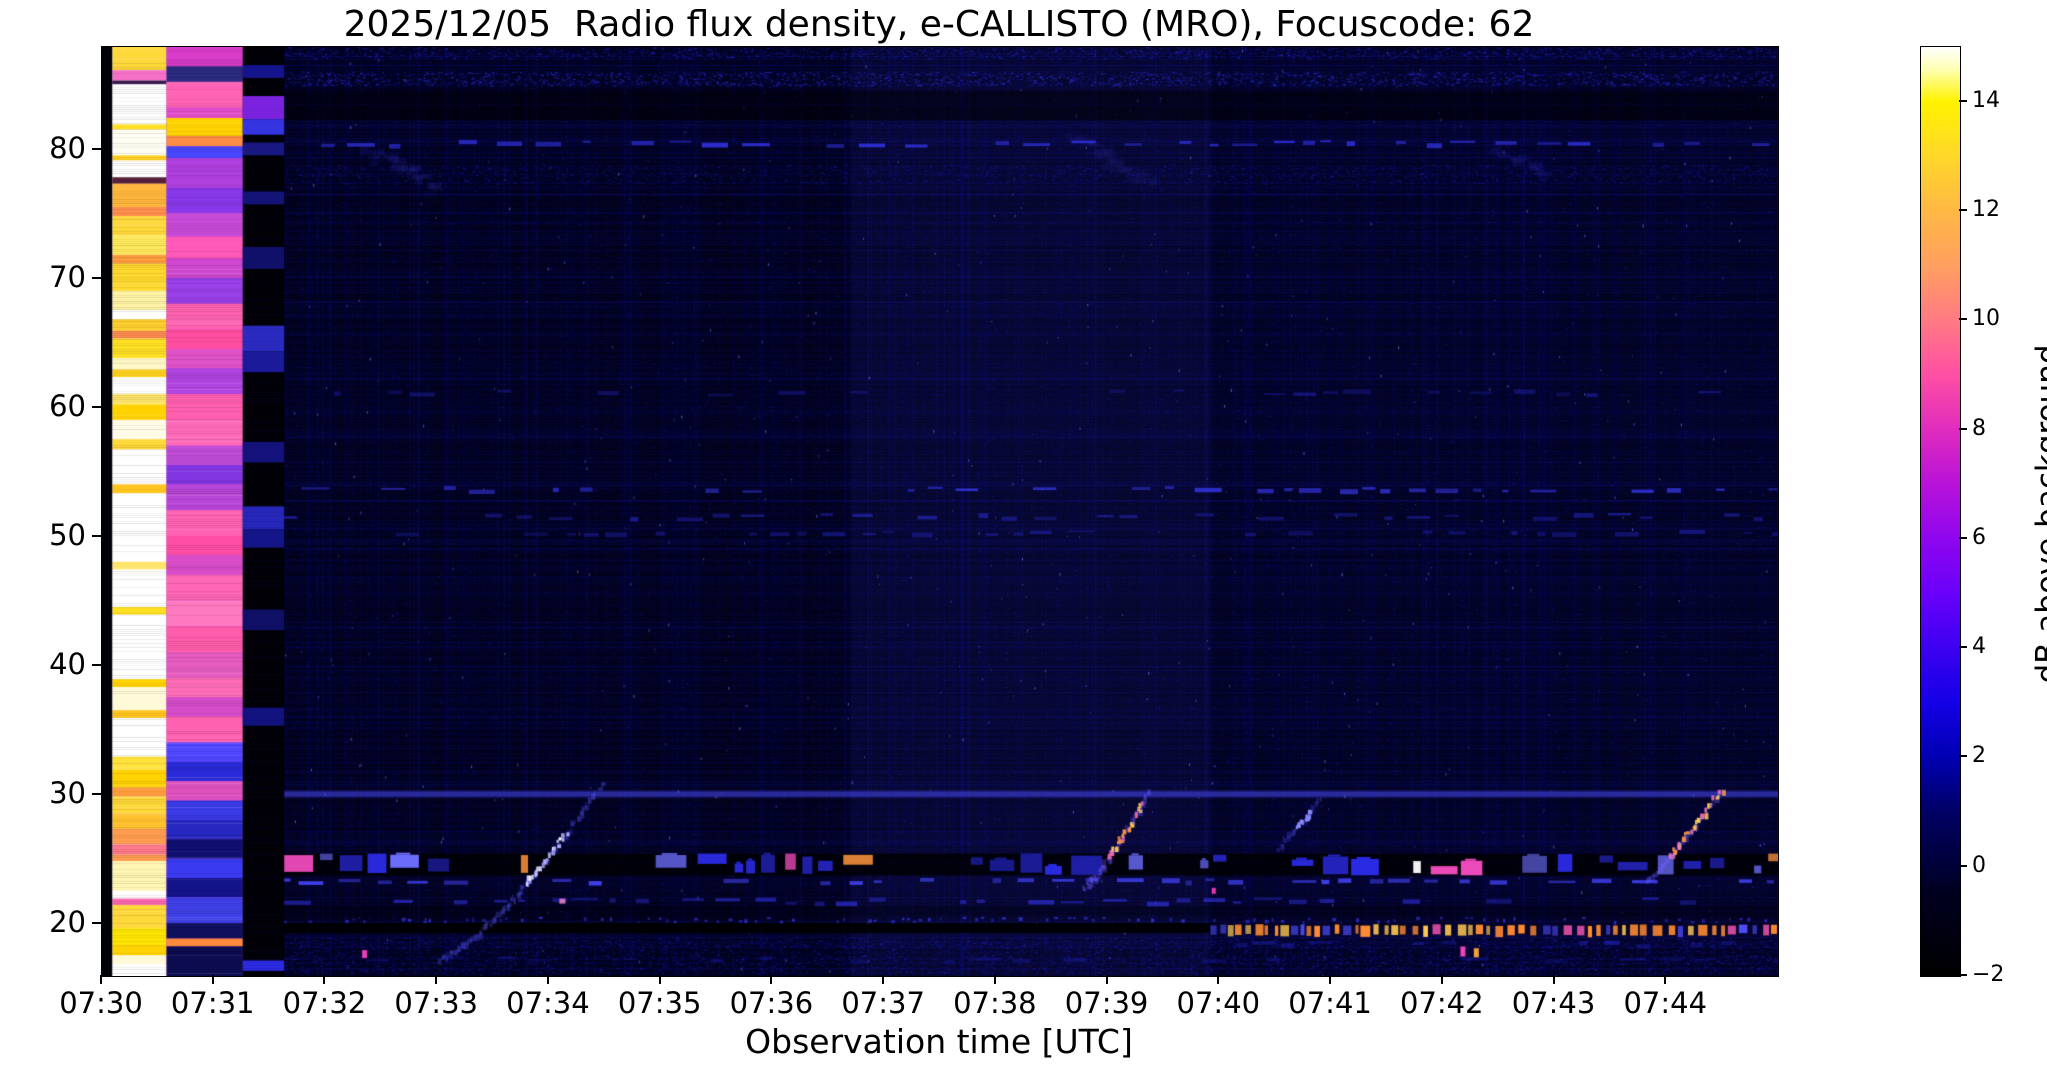 This screenshot has width=2047, height=1067. I want to click on x-tick-label: 07:41, so click(1330, 1003).